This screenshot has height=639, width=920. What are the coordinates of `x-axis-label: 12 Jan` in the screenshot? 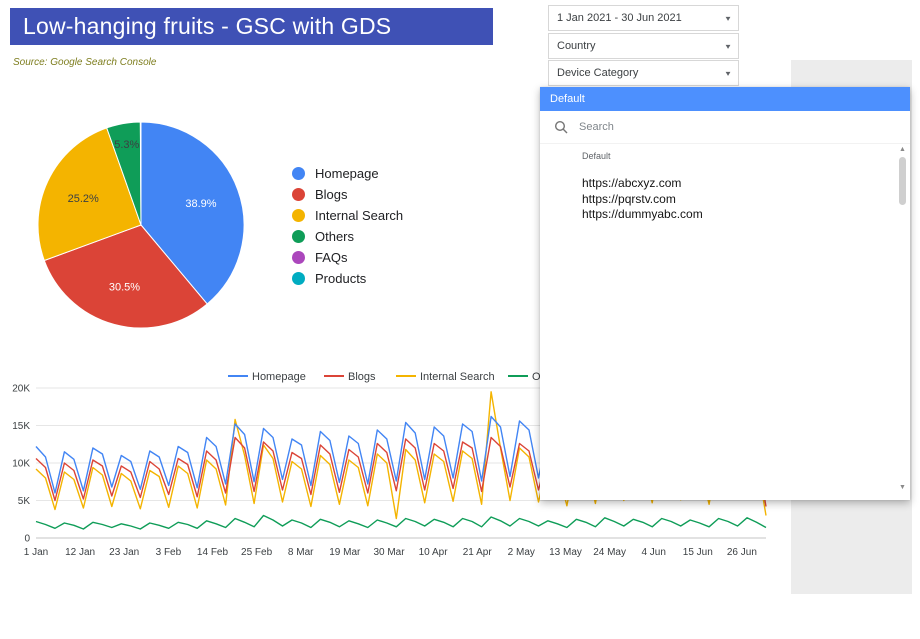 It's located at (80, 552).